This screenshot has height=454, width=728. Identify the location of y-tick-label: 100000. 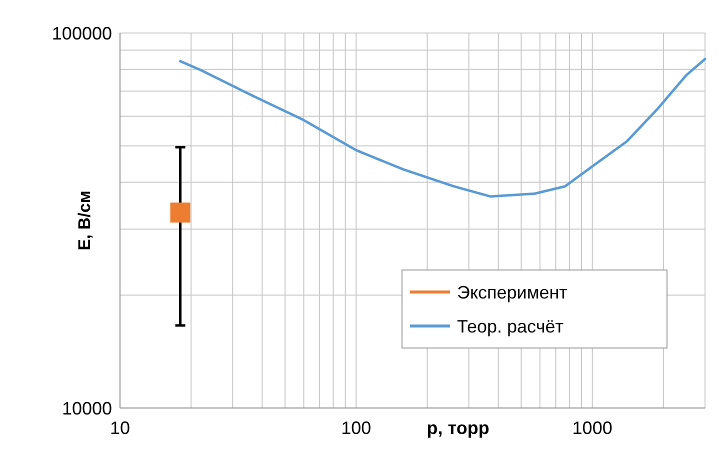
(82, 33).